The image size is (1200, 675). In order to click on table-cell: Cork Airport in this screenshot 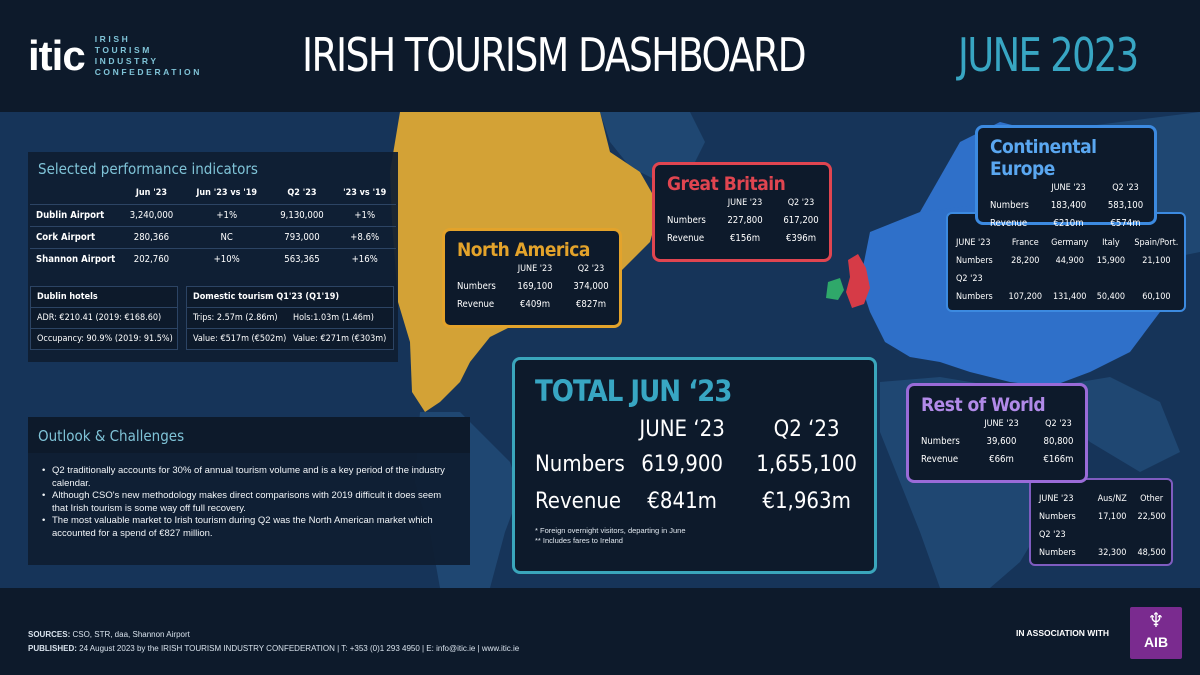, I will do `click(75, 236)`.